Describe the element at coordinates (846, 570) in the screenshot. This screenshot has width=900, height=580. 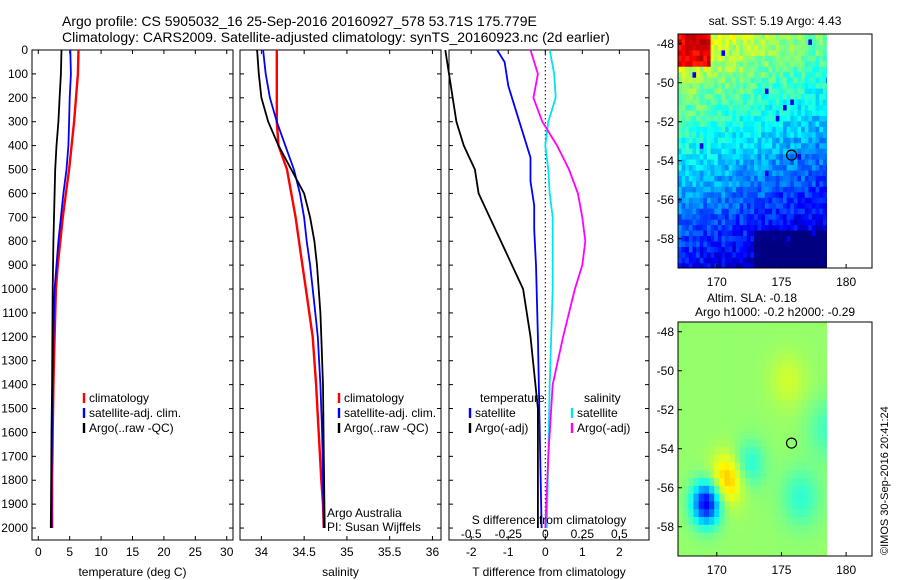
I see `sla_map-xtick-label: 180` at that location.